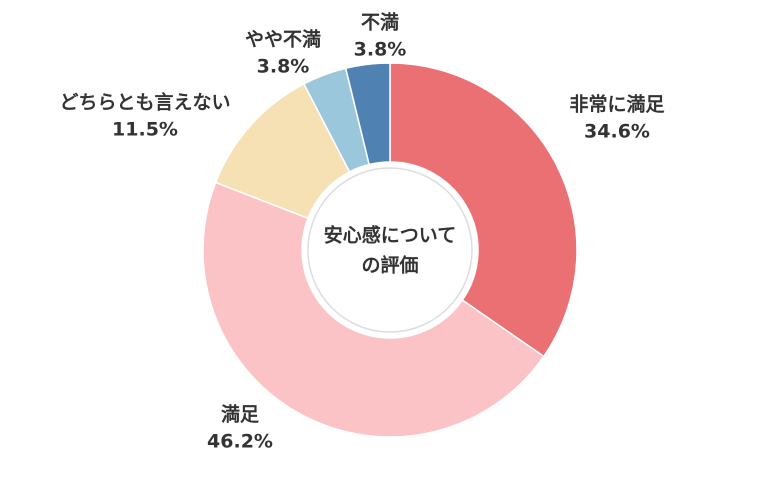 Image resolution: width=780 pixels, height=504 pixels. What do you see at coordinates (617, 132) in the screenshot?
I see `slice-value: 34.6%` at bounding box center [617, 132].